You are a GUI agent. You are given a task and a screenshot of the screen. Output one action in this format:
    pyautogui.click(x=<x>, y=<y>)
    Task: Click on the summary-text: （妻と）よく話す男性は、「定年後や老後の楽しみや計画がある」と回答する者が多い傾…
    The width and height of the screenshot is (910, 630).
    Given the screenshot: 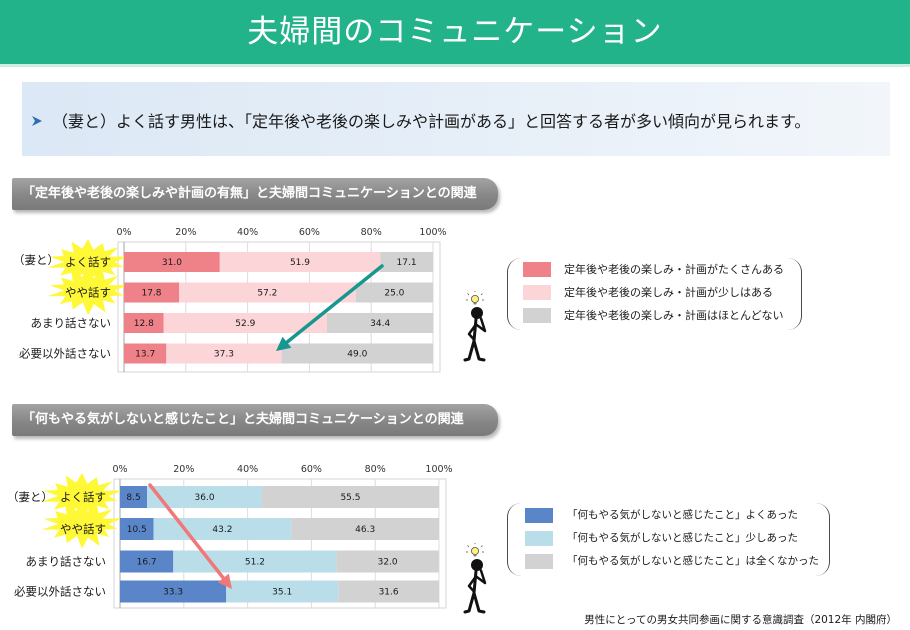 What is the action you would take?
    pyautogui.click(x=431, y=121)
    